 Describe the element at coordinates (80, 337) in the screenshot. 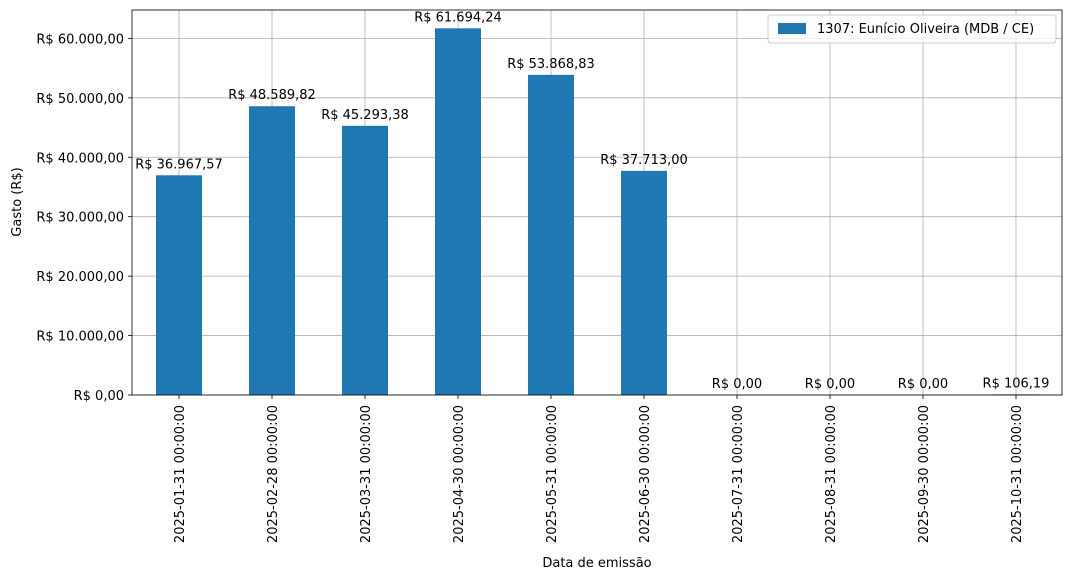

I see `y-tick-label: R$ 10.000,00` at that location.